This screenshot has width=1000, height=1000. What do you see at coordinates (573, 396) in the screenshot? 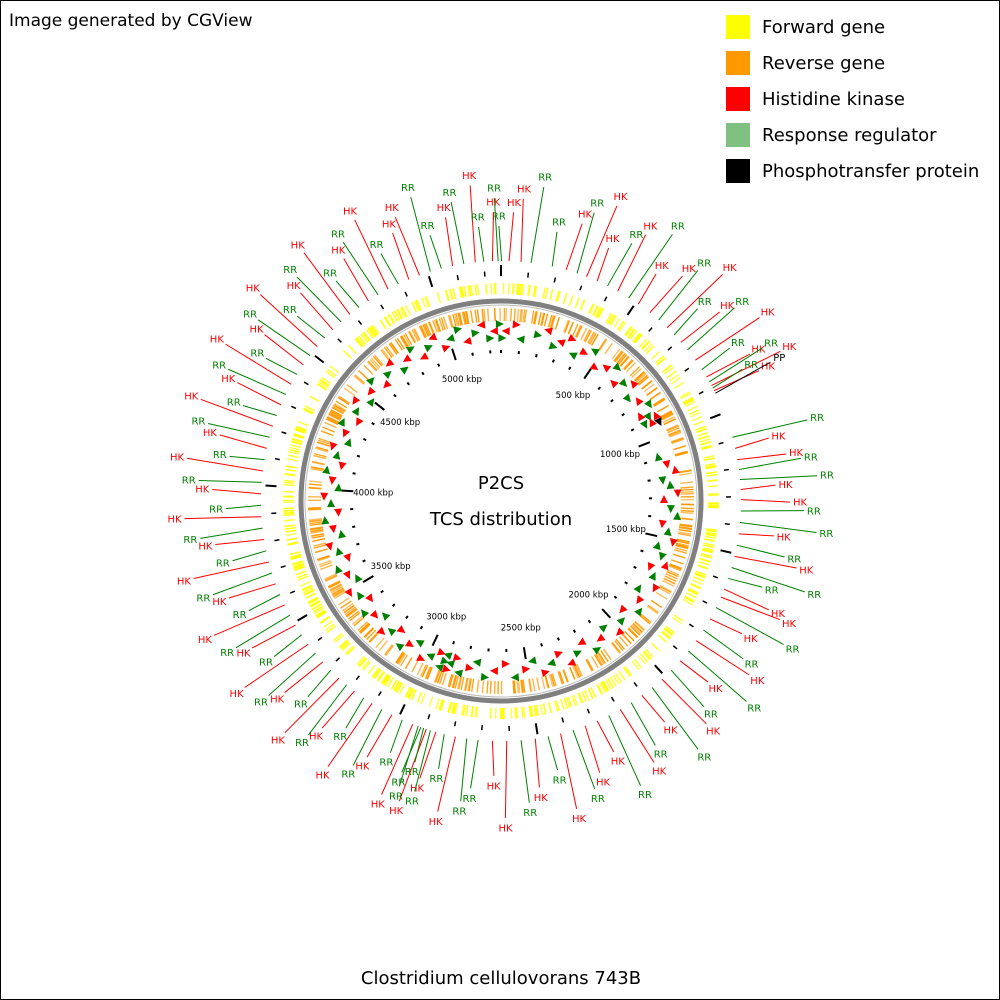
I see `tick-label: 500 kbp` at bounding box center [573, 396].